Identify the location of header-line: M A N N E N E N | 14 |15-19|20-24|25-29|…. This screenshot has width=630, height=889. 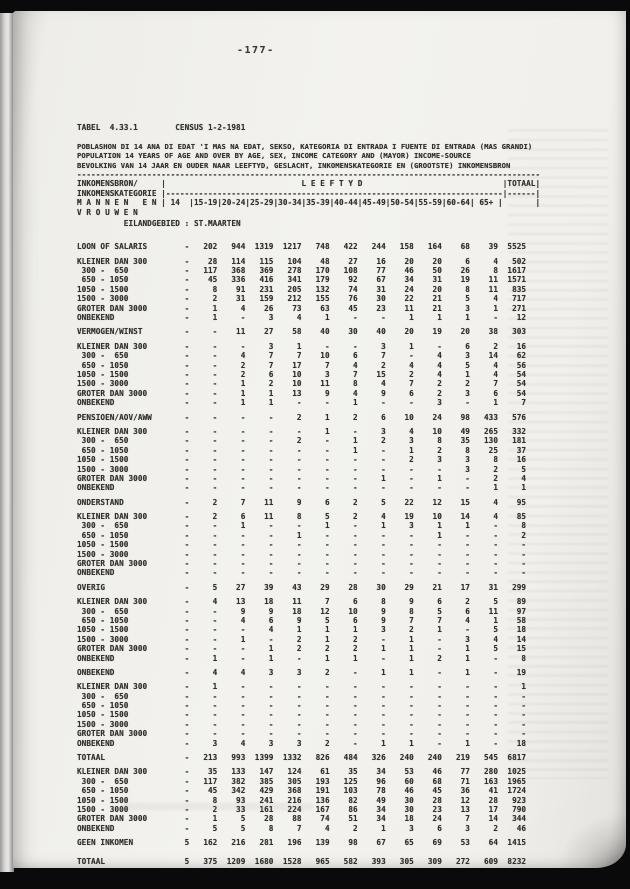
(309, 203).